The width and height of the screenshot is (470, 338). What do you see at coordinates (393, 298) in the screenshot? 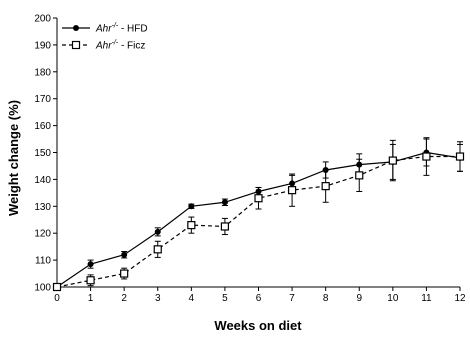
I see `x-tick-label: 10` at bounding box center [393, 298].